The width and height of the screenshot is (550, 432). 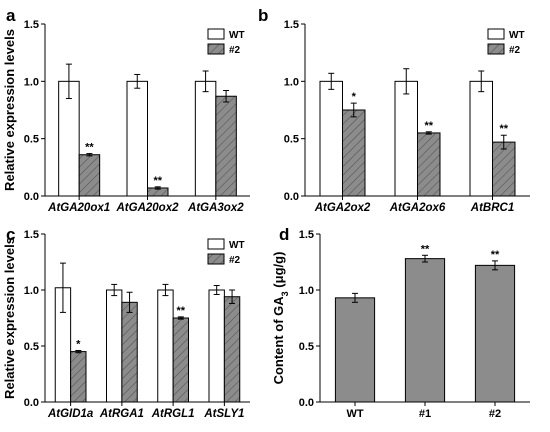 I want to click on x-tick-label: #1, so click(x=425, y=414).